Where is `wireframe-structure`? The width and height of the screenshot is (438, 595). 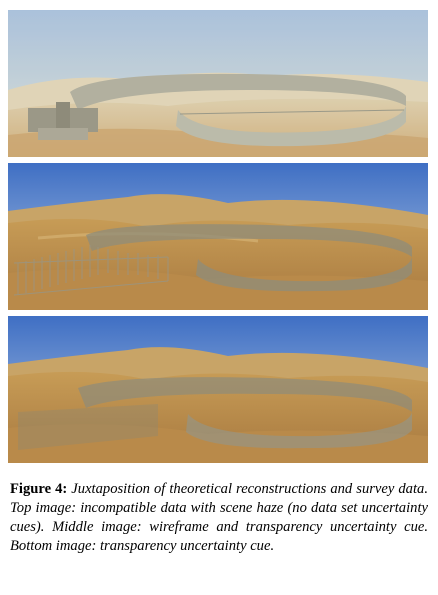
wireframe-structure is located at coordinates (91, 270).